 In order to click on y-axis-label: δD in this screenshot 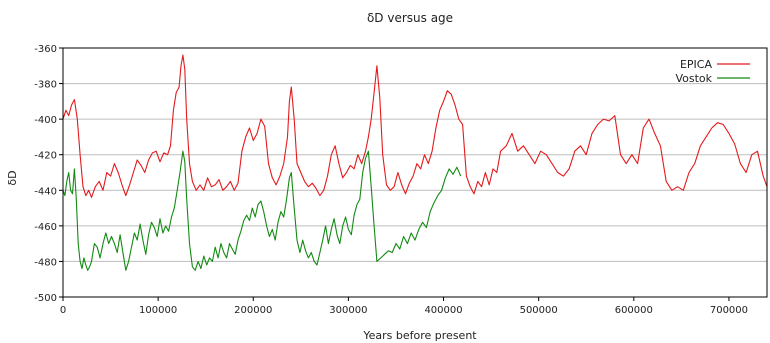, I will do `click(12, 177)`.